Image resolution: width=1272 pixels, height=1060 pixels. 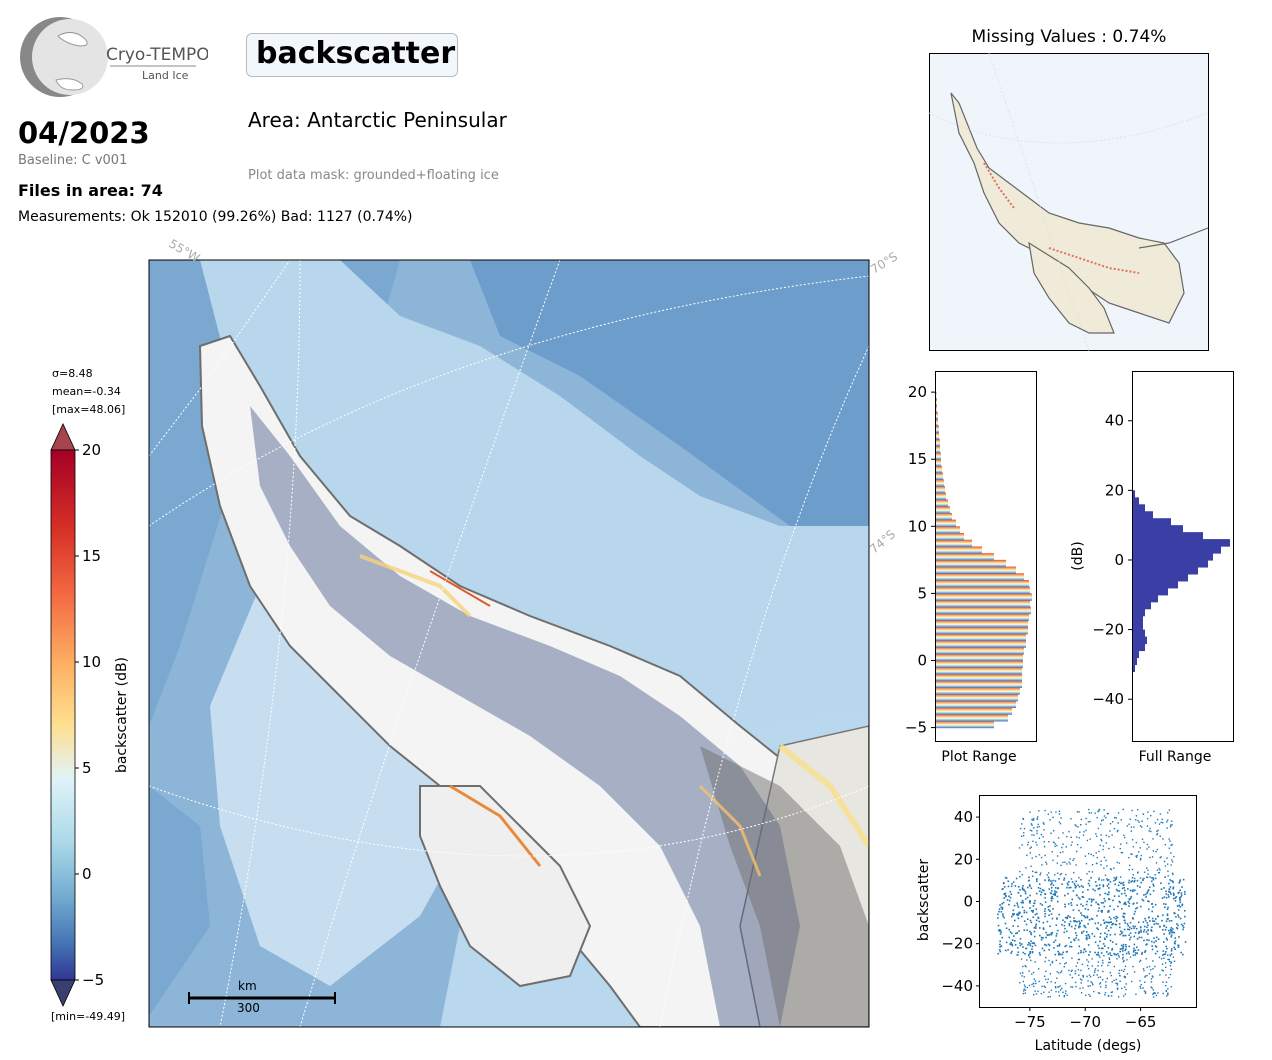 What do you see at coordinates (884, 262) in the screenshot?
I see `graticule-label-70s: 70°S` at bounding box center [884, 262].